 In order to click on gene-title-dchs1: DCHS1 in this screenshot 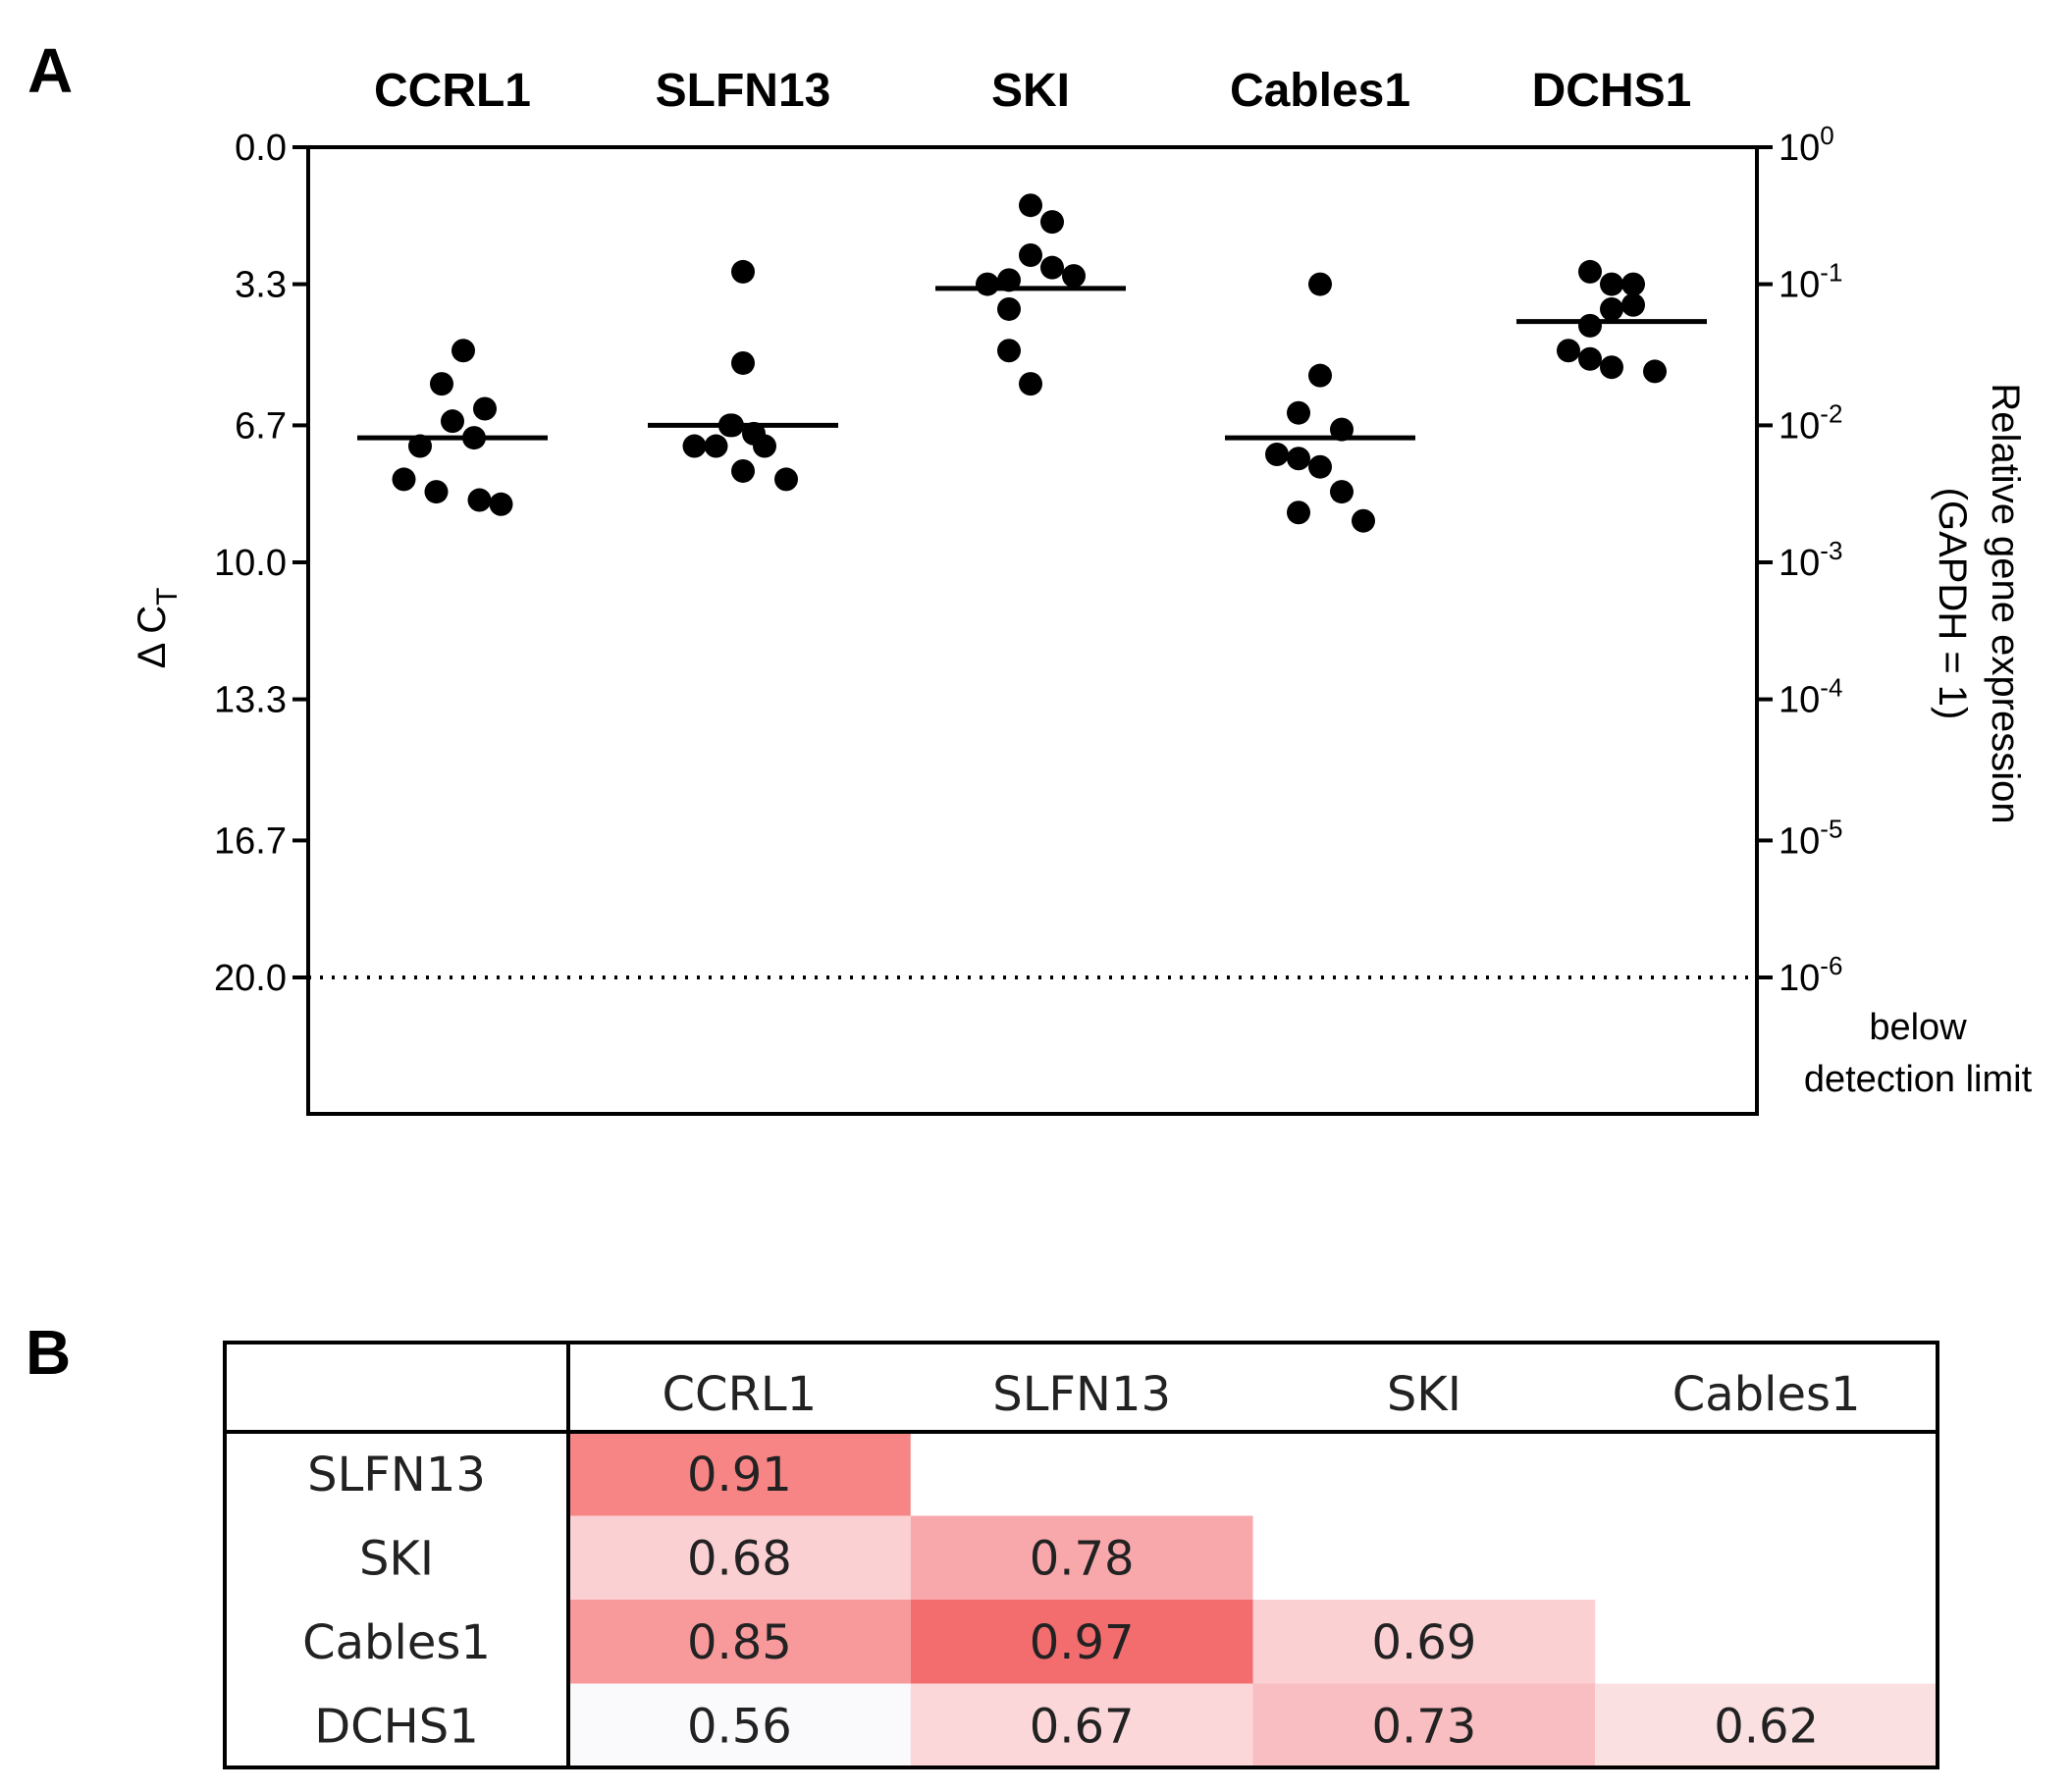, I will do `click(1612, 91)`.